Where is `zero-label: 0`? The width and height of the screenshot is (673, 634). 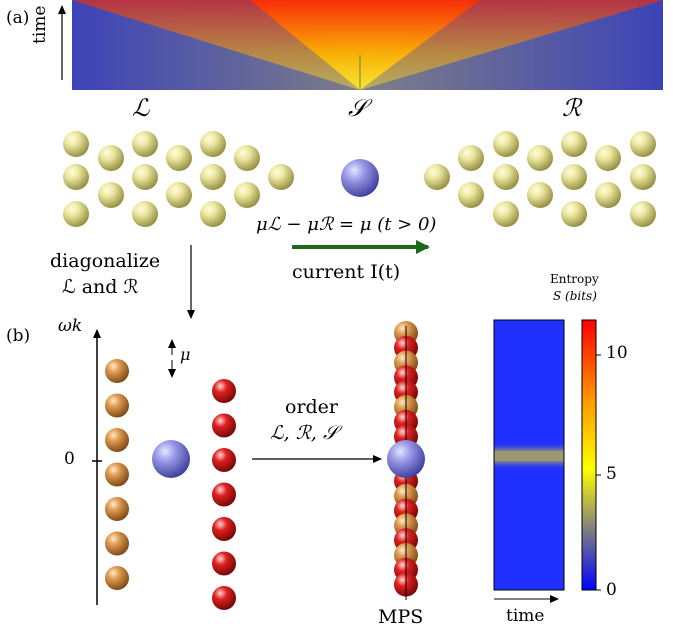
zero-label: 0 is located at coordinates (69, 459).